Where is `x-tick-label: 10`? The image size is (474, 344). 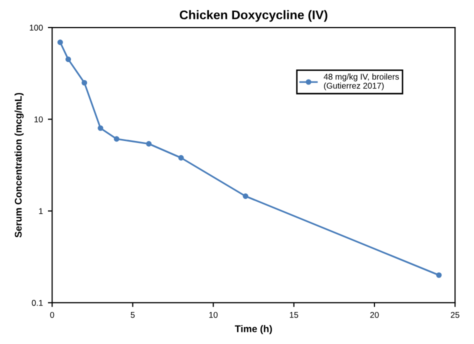
x-tick-label: 10 is located at coordinates (213, 315).